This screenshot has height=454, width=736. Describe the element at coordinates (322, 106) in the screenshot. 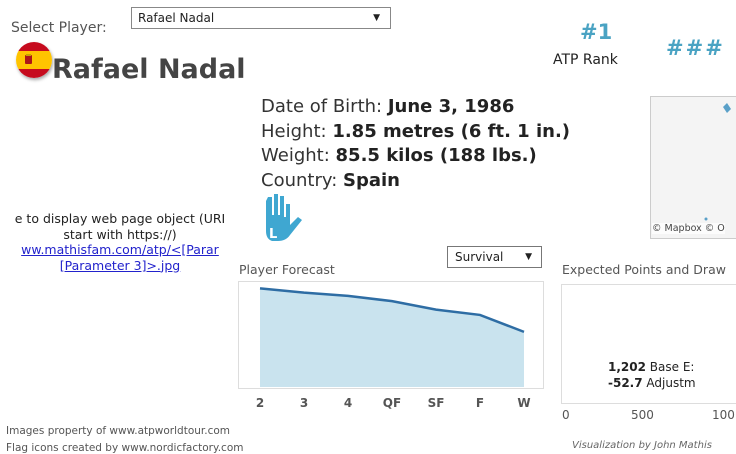

I see `dob-label: Date of Birth:` at that location.